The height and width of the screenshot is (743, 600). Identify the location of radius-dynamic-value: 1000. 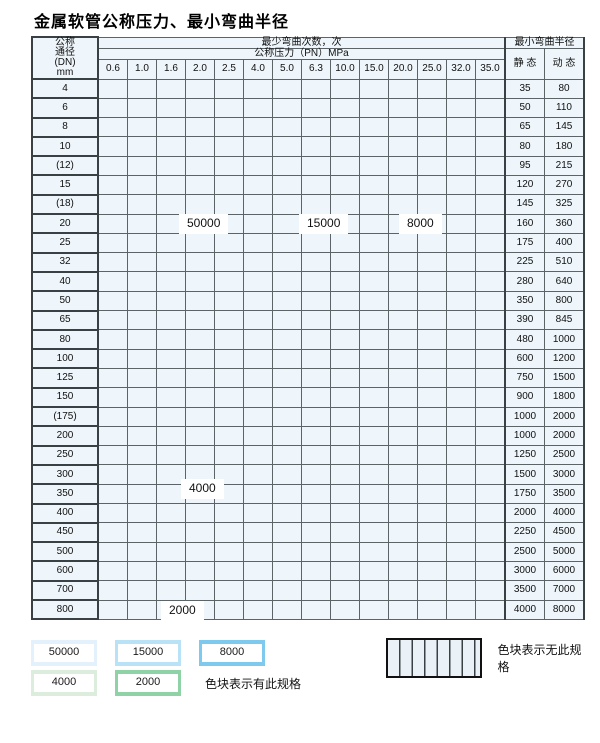
(564, 339).